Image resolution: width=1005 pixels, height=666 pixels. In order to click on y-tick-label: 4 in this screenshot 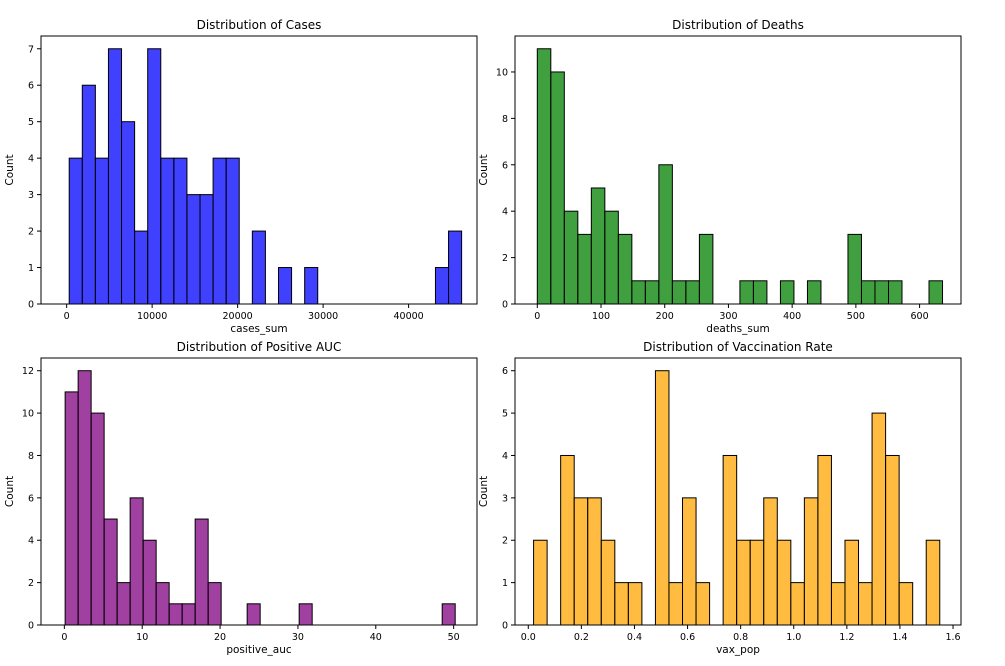, I will do `click(505, 456)`.